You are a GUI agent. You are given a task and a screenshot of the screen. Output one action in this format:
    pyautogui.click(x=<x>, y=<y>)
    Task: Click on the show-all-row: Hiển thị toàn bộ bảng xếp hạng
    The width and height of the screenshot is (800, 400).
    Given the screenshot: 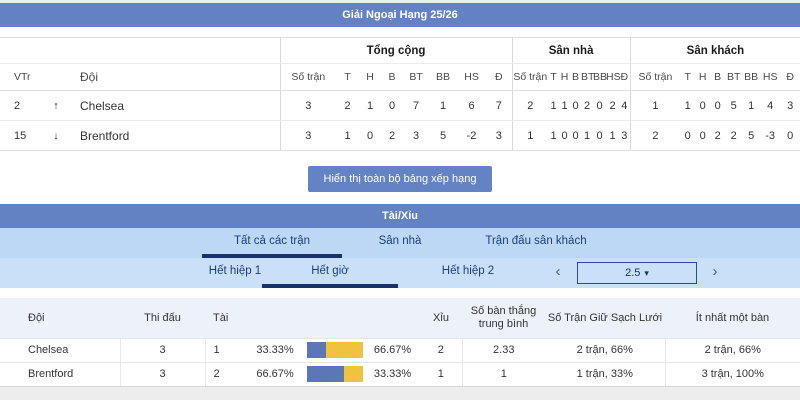 What is the action you would take?
    pyautogui.click(x=400, y=179)
    